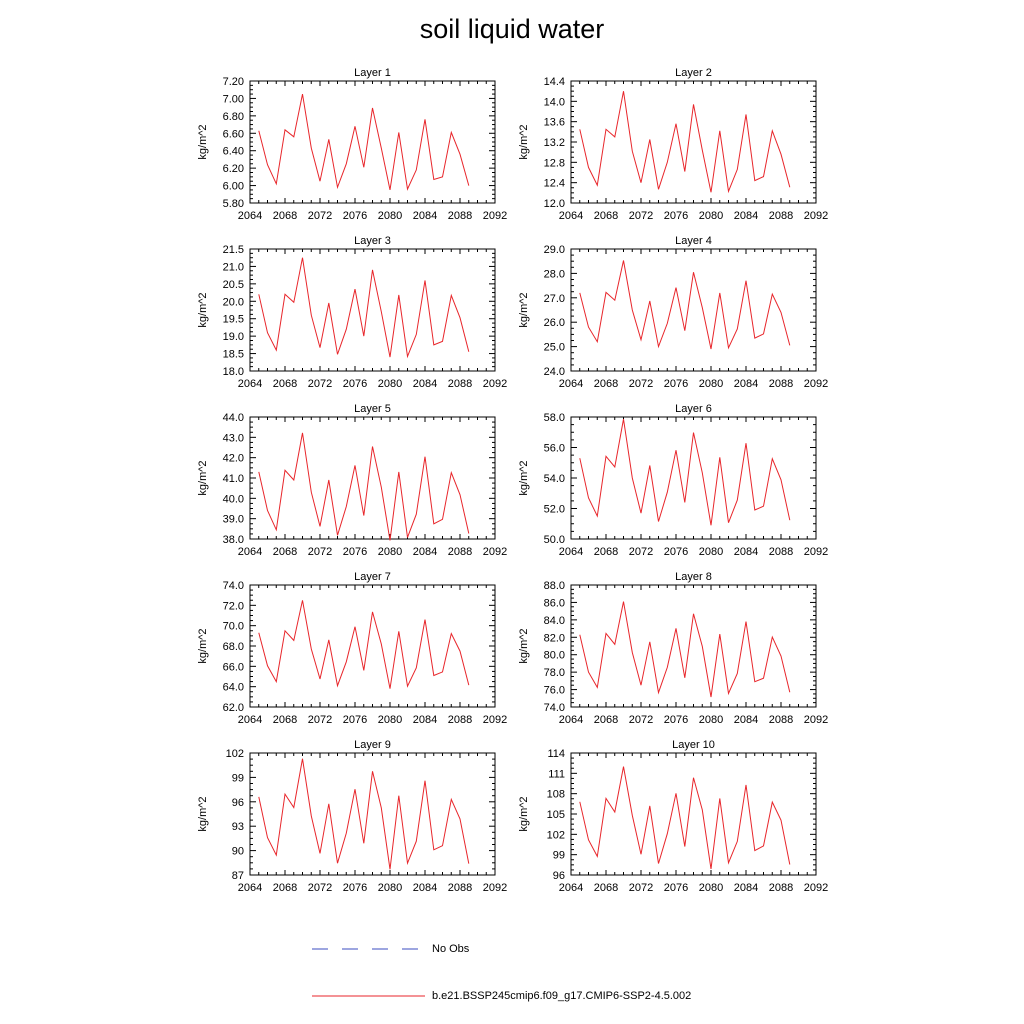 The image size is (1024, 1024). What do you see at coordinates (233, 479) in the screenshot?
I see `y-tick-label: 41.0` at bounding box center [233, 479].